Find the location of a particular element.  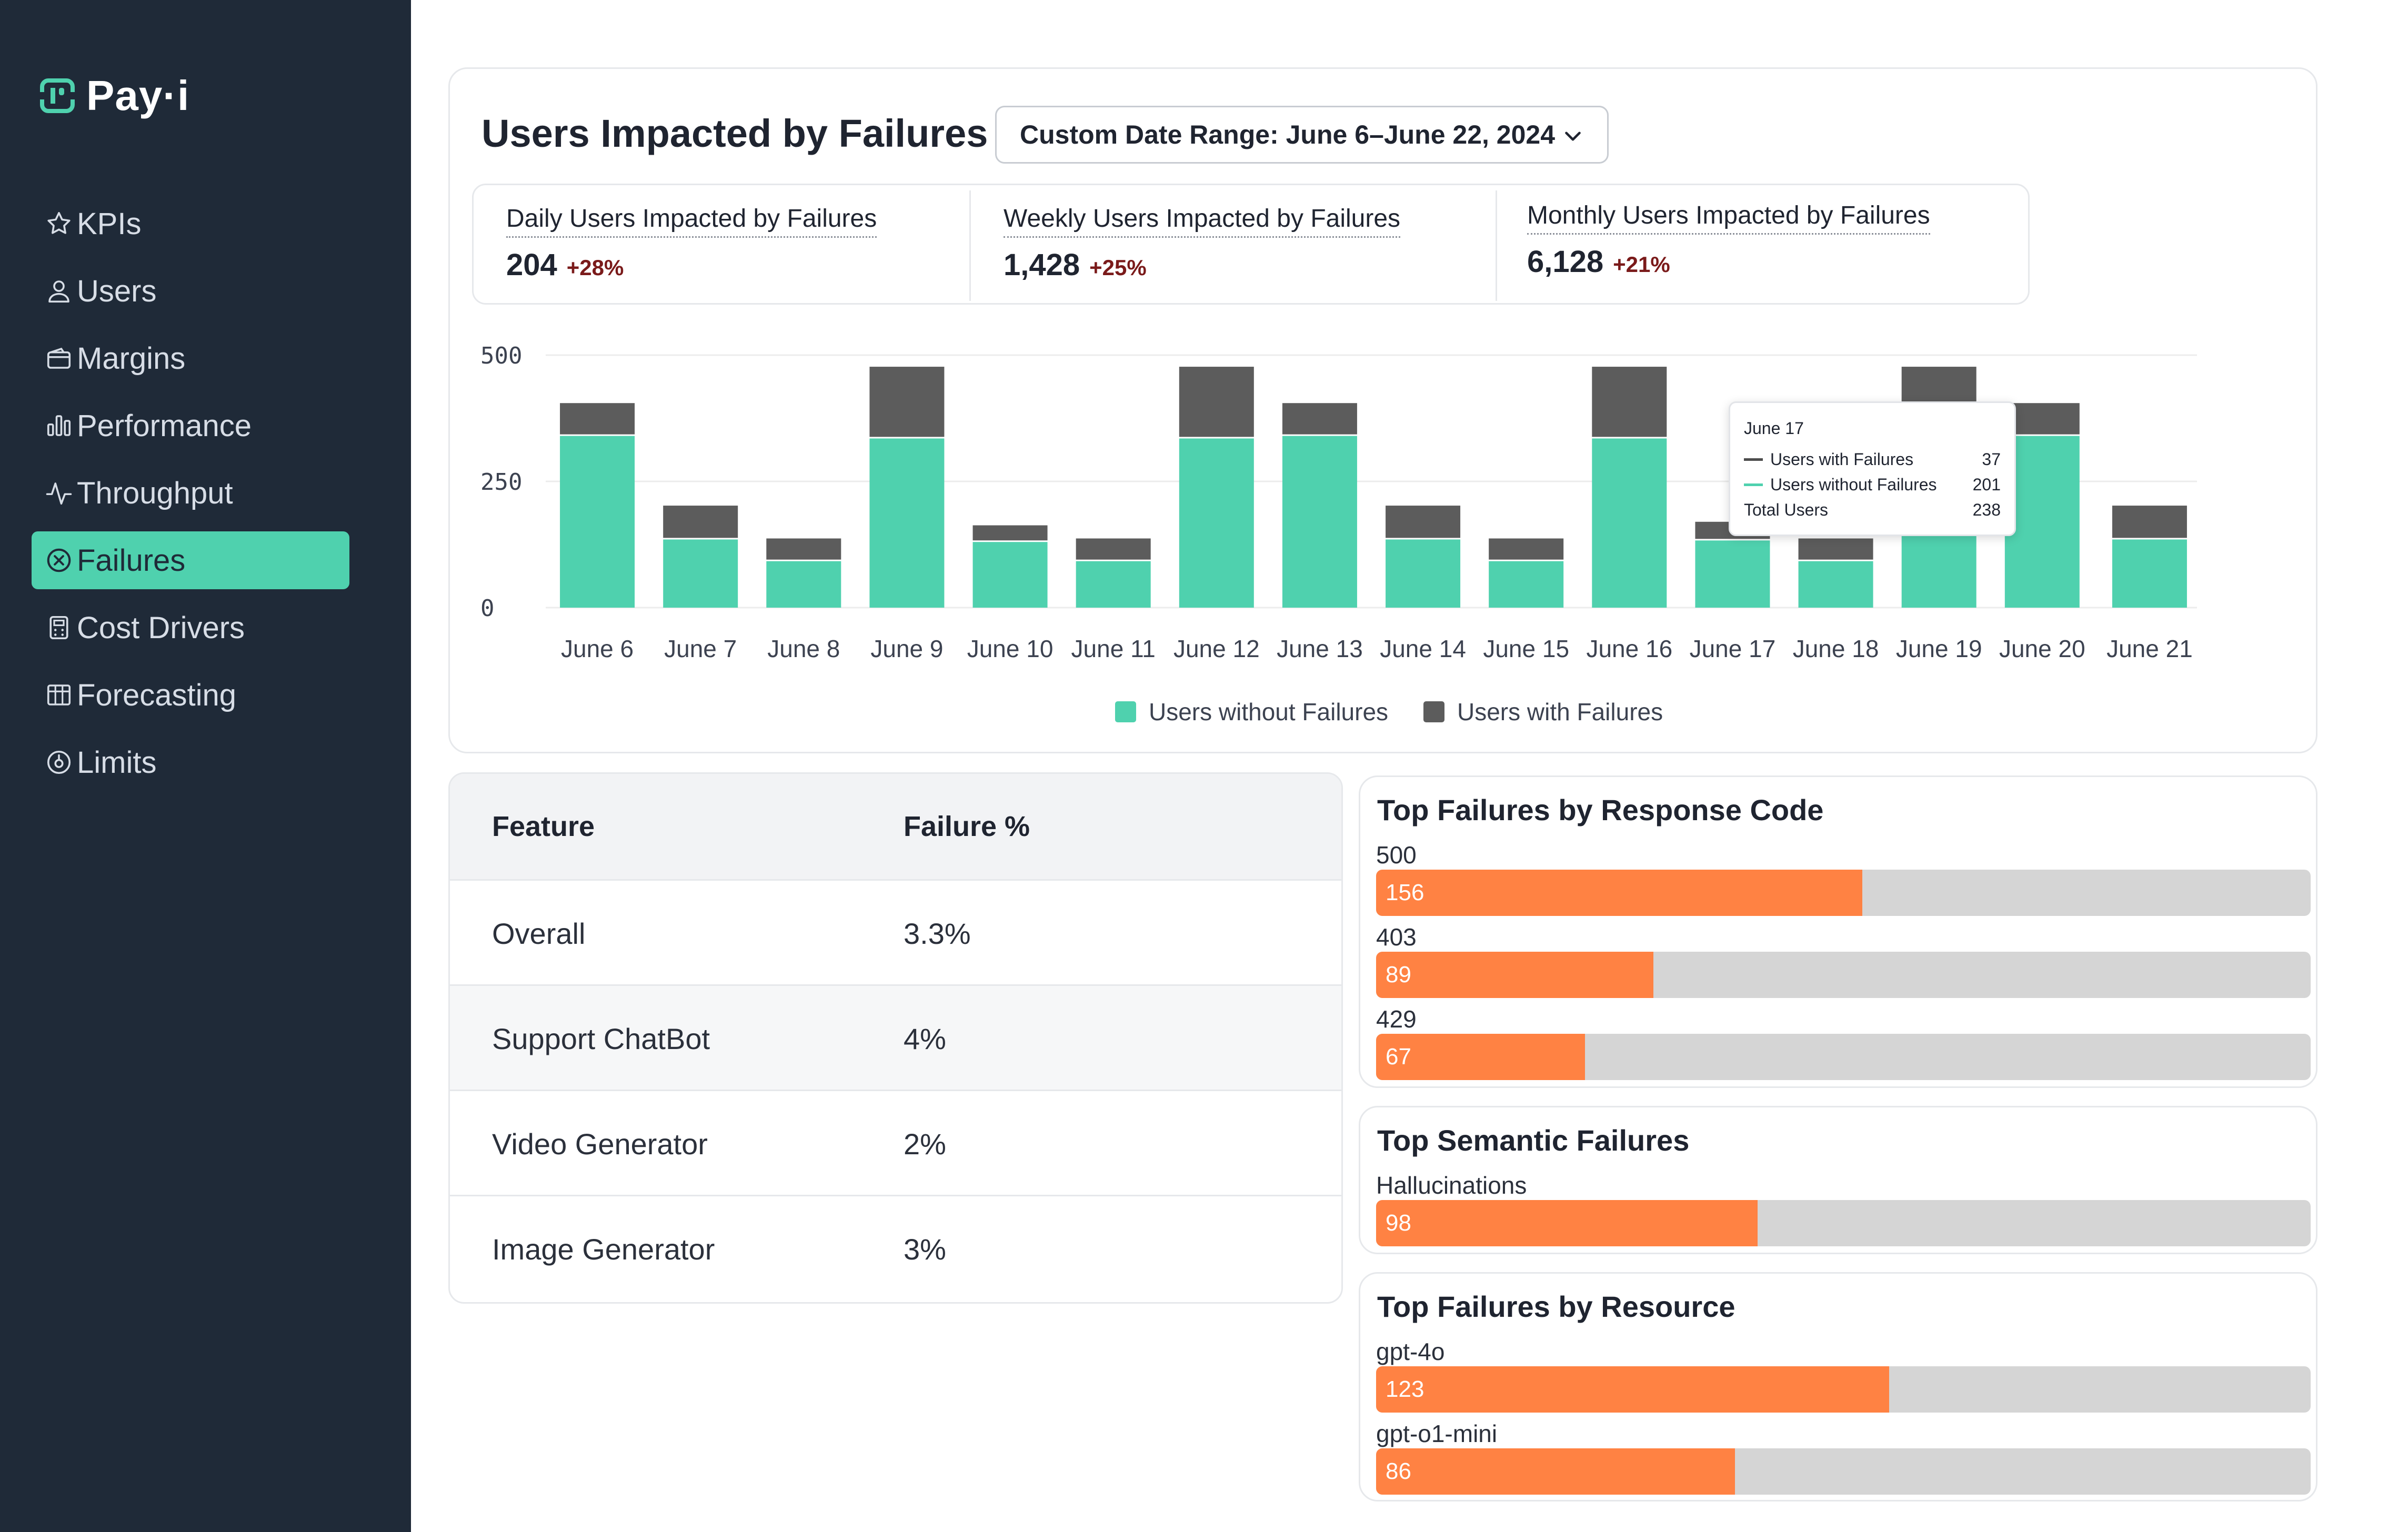

sidebar-item-label: Limits is located at coordinates (117, 762).